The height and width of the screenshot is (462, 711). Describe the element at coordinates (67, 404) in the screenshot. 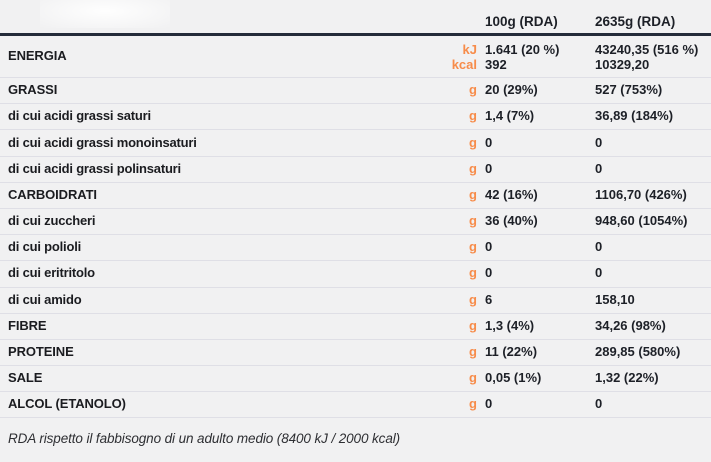

I see `row-label: ALCOL (ETANOLO)` at that location.